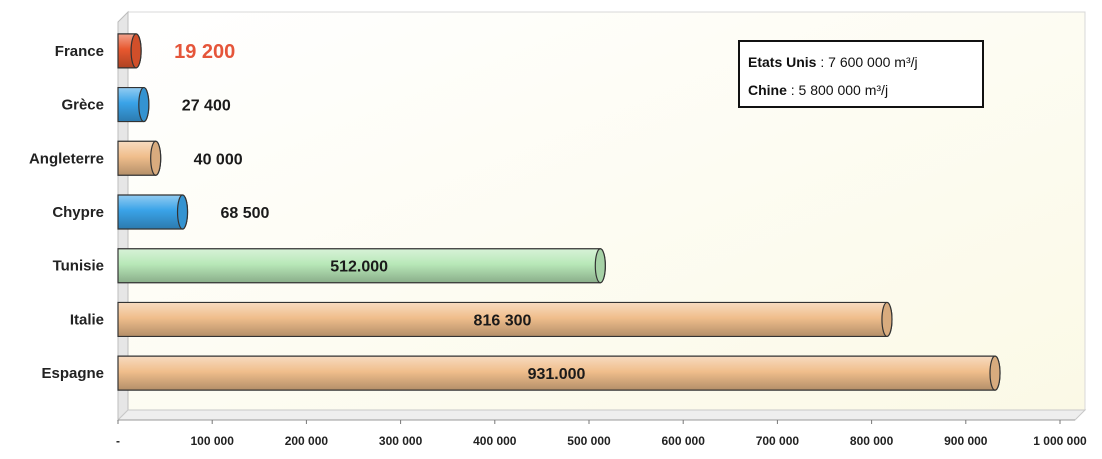 The width and height of the screenshot is (1102, 459). What do you see at coordinates (867, 62) in the screenshot?
I see `annotation-usa-value: : 7 600 000 m³/j` at bounding box center [867, 62].